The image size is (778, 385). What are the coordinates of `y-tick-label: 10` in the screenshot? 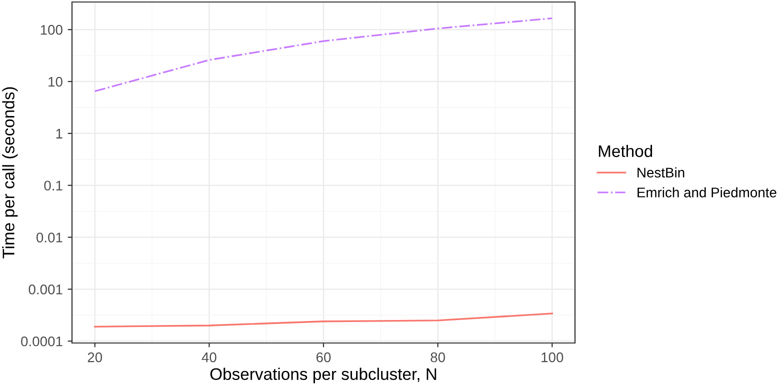 It's located at (55, 81).